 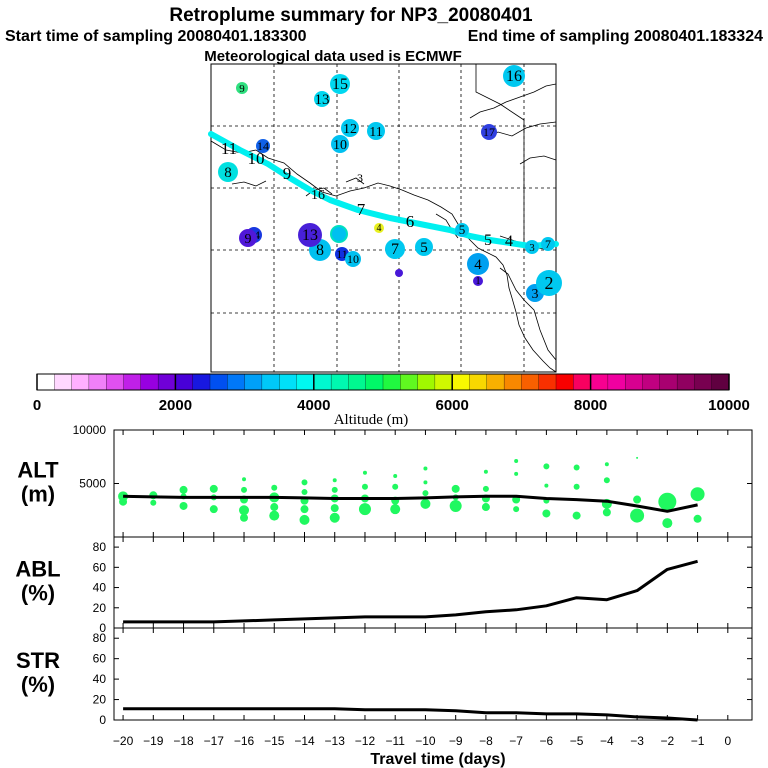 What do you see at coordinates (183, 741) in the screenshot?
I see `x-tick-label: −18` at bounding box center [183, 741].